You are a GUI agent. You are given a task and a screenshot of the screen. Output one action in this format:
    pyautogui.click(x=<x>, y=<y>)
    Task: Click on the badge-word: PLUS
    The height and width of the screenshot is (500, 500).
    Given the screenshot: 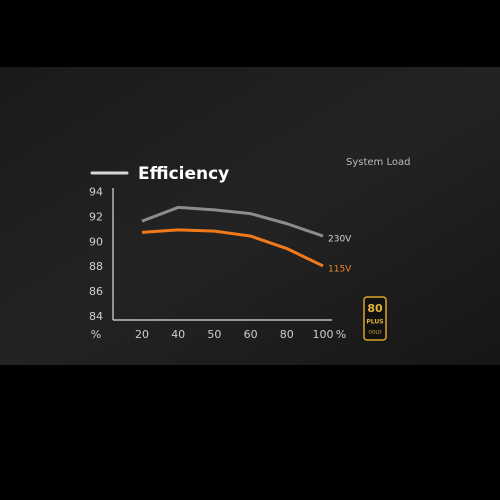 What is the action you would take?
    pyautogui.click(x=374, y=322)
    